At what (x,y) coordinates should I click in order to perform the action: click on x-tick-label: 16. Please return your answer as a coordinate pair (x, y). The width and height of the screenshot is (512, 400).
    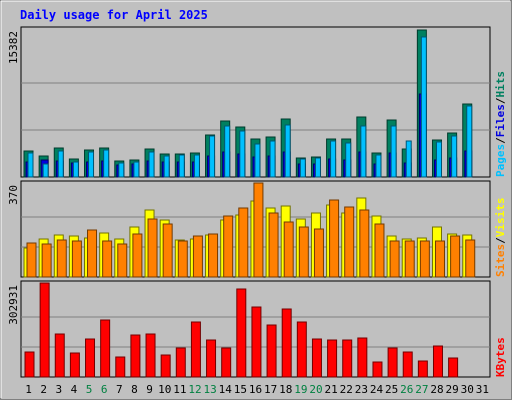
    Looking at the image, I should click on (255, 389).